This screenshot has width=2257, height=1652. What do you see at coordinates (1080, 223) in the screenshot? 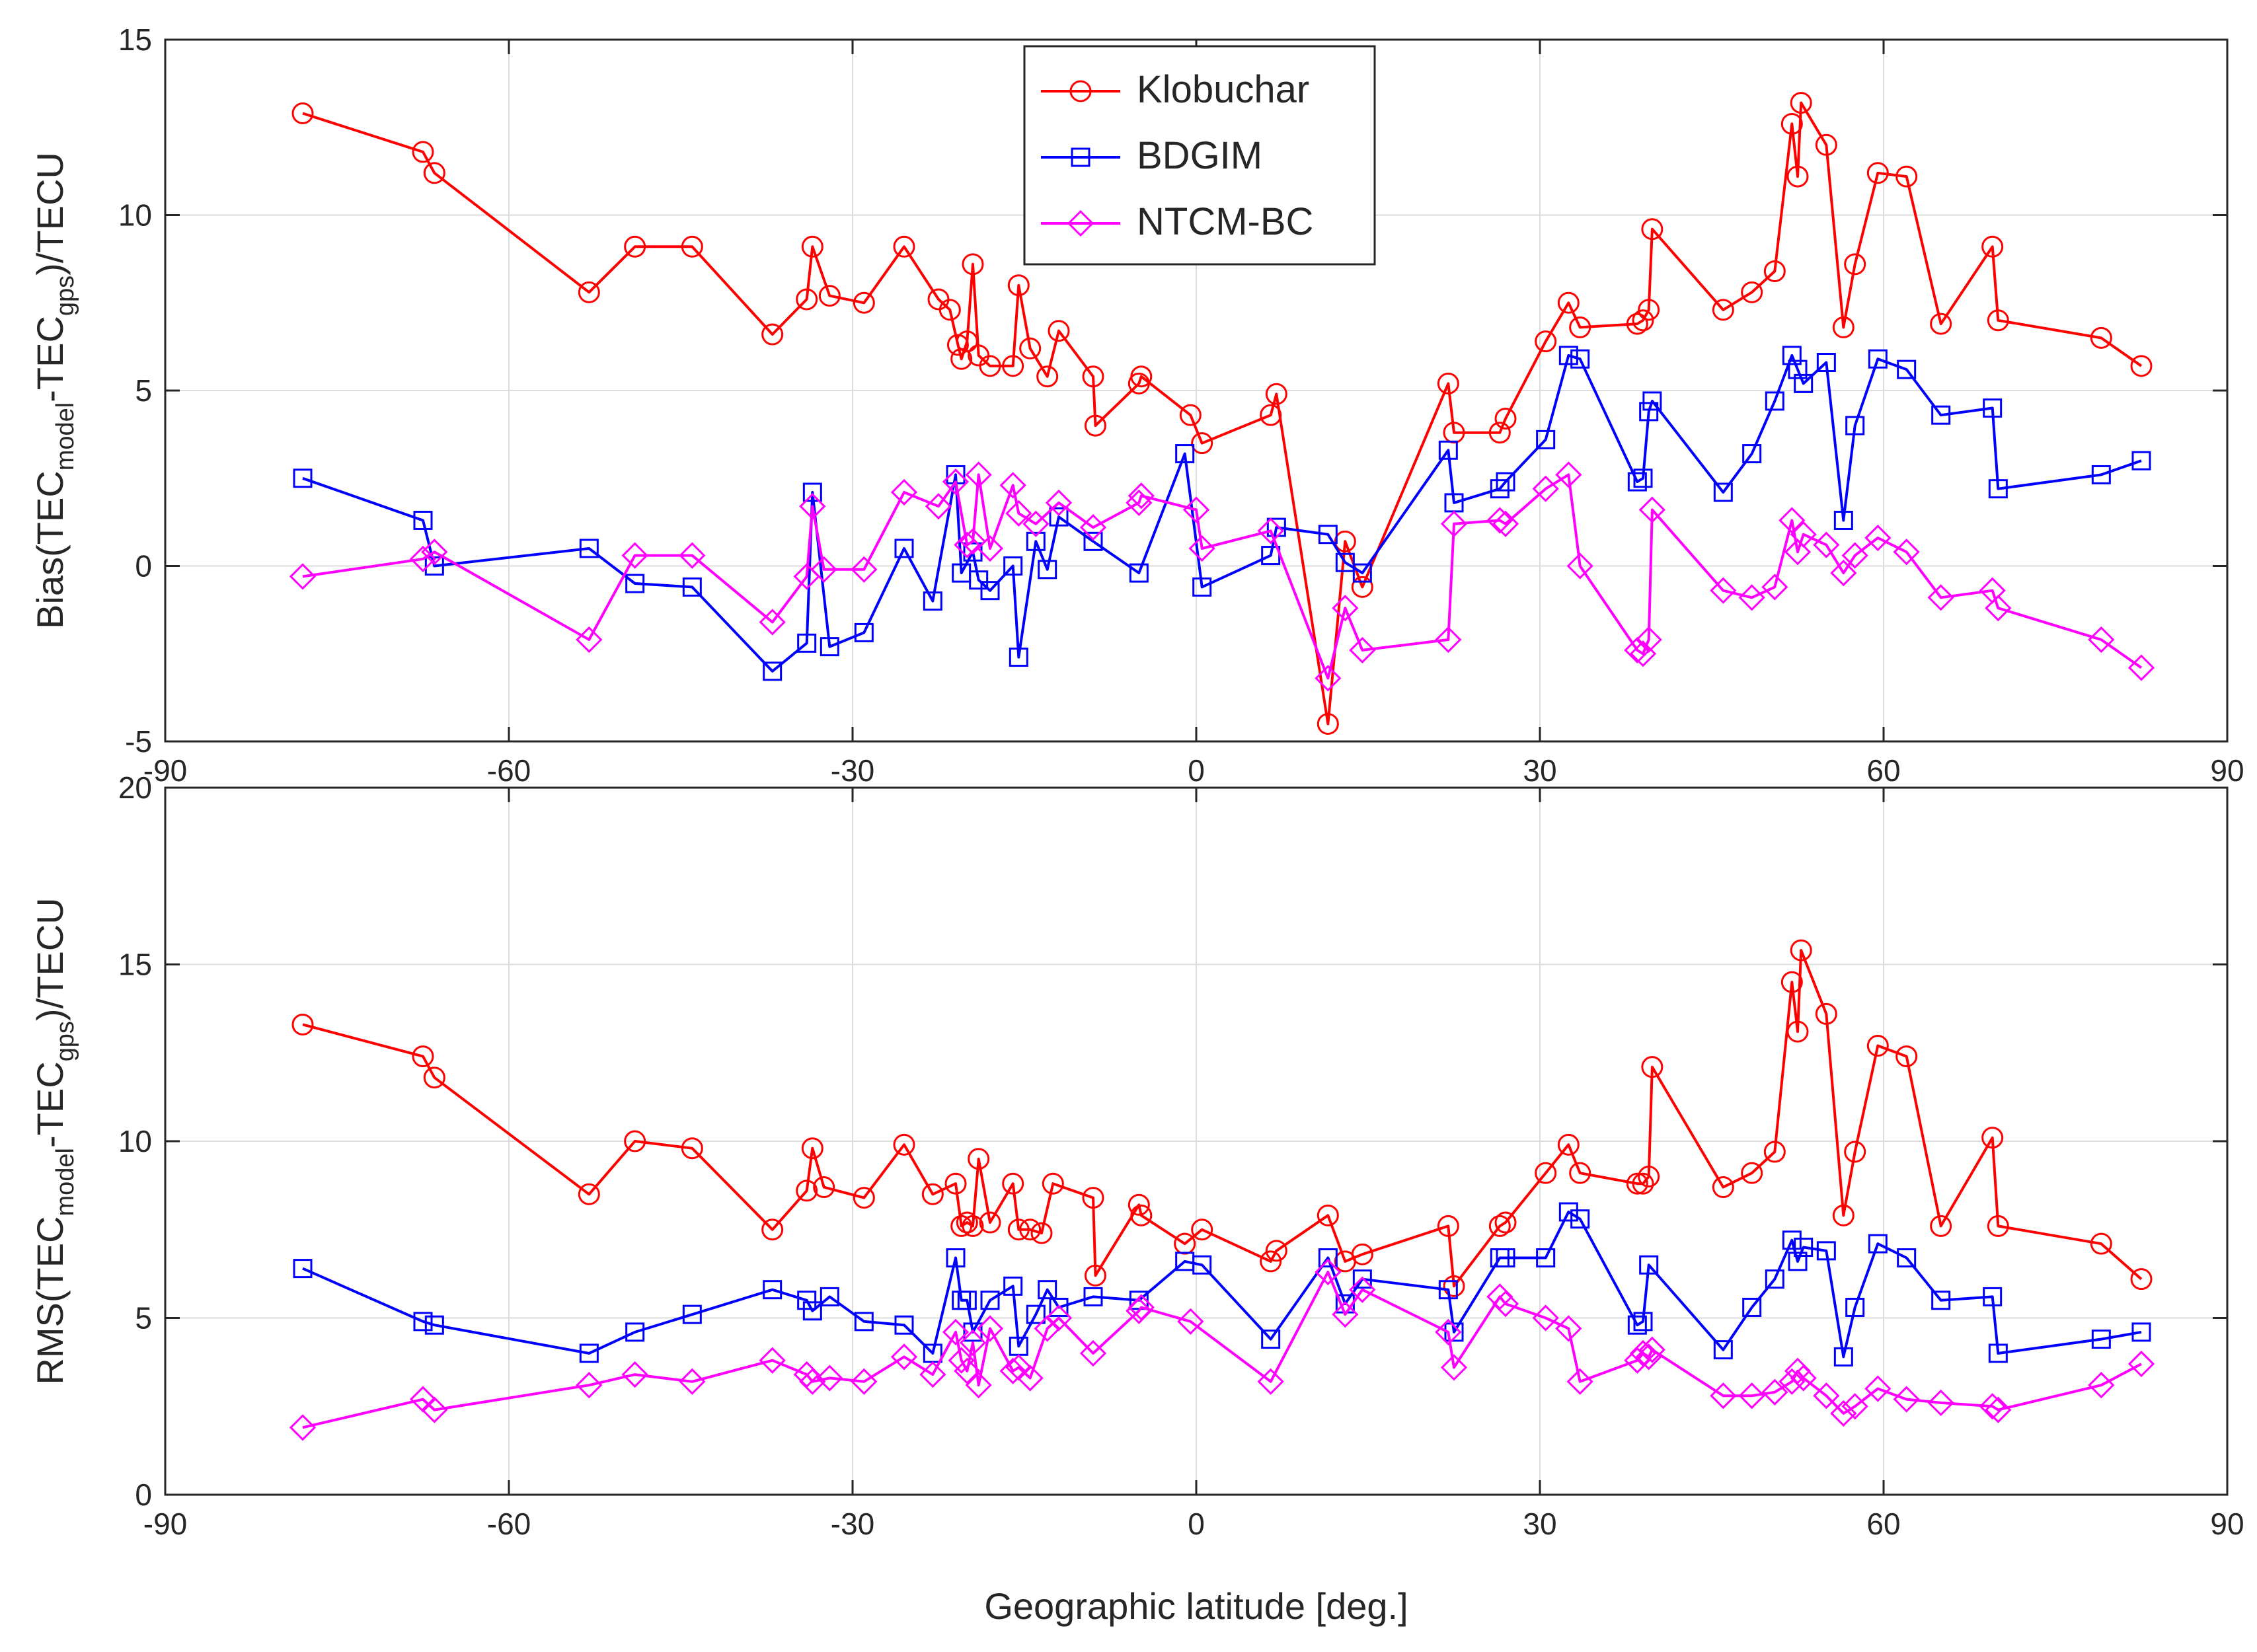
I see `legend-marker-ntcm-bc` at bounding box center [1080, 223].